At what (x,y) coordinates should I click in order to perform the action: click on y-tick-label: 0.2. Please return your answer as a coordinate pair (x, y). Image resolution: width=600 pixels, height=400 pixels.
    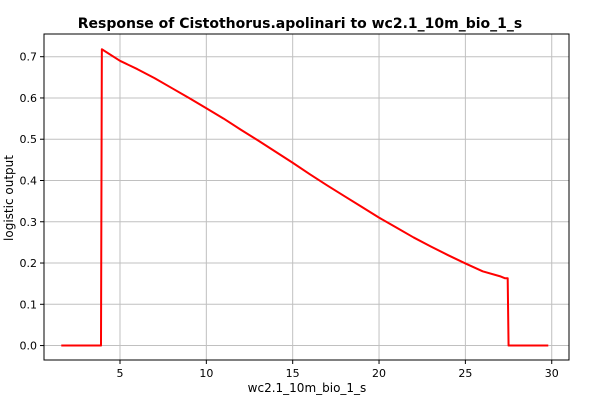
    Looking at the image, I should click on (29, 263).